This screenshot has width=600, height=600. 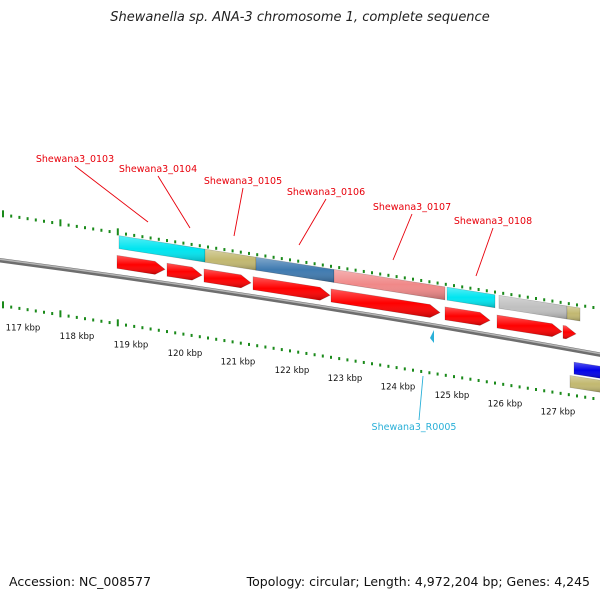 What do you see at coordinates (185, 354) in the screenshot?
I see `ruler-label: 120 kbp` at bounding box center [185, 354].